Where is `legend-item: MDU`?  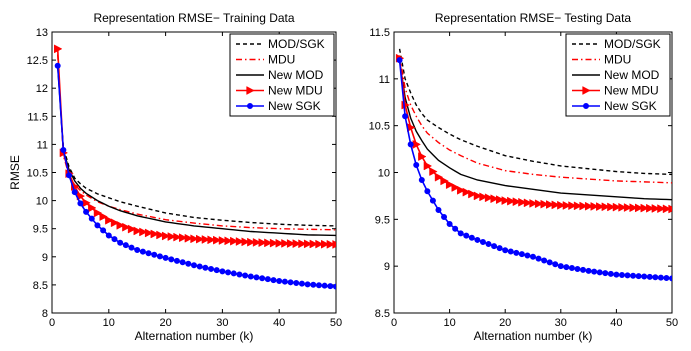
legend-item: MDU is located at coordinates (601, 60).